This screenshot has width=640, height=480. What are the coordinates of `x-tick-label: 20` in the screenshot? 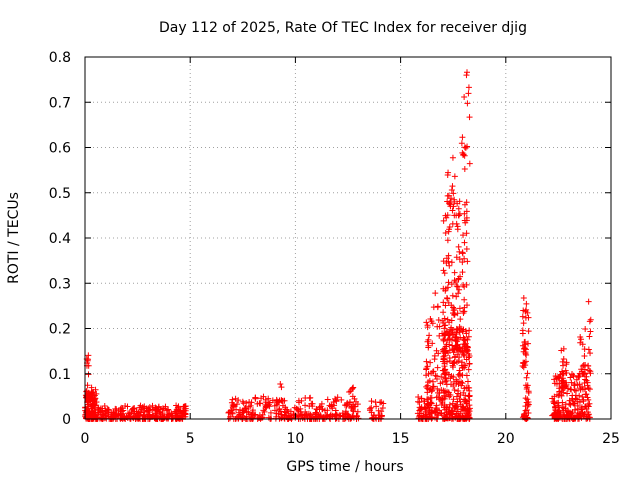 It's located at (506, 439).